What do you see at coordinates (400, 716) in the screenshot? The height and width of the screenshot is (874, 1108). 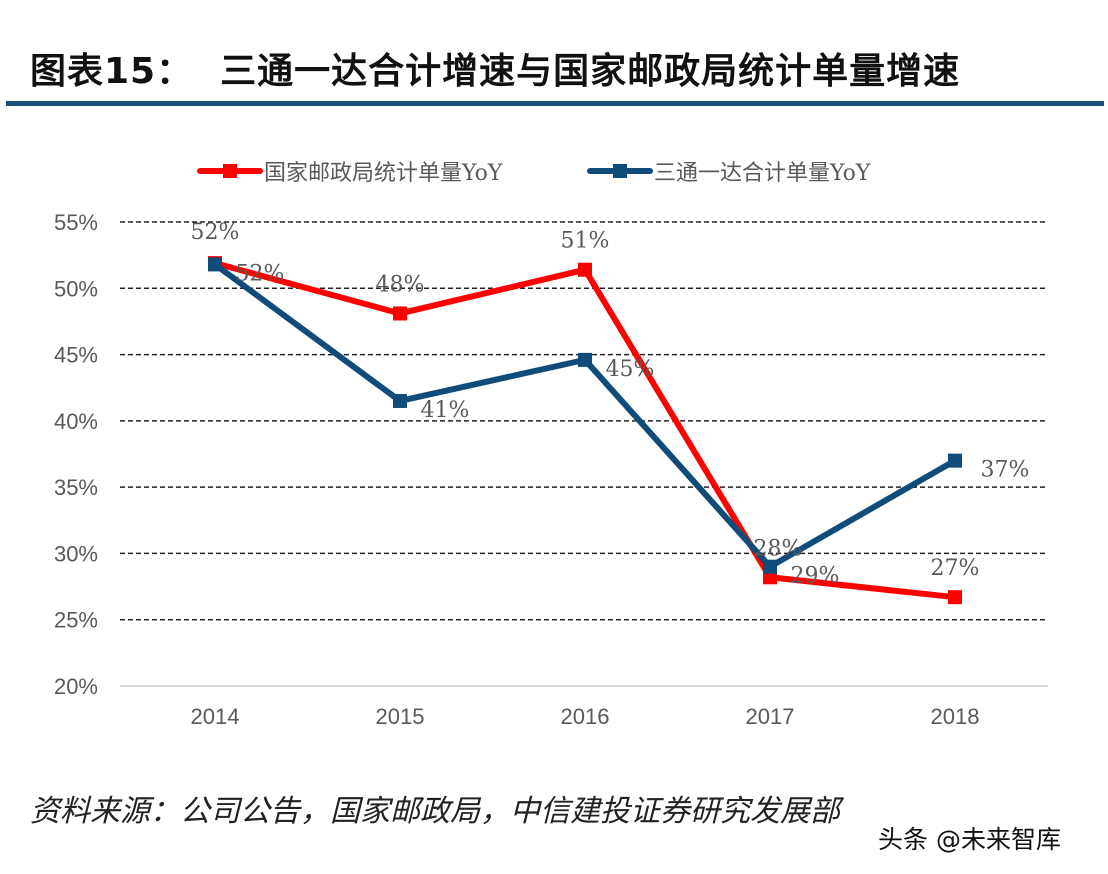 I see `x-tick-label: 2015` at bounding box center [400, 716].